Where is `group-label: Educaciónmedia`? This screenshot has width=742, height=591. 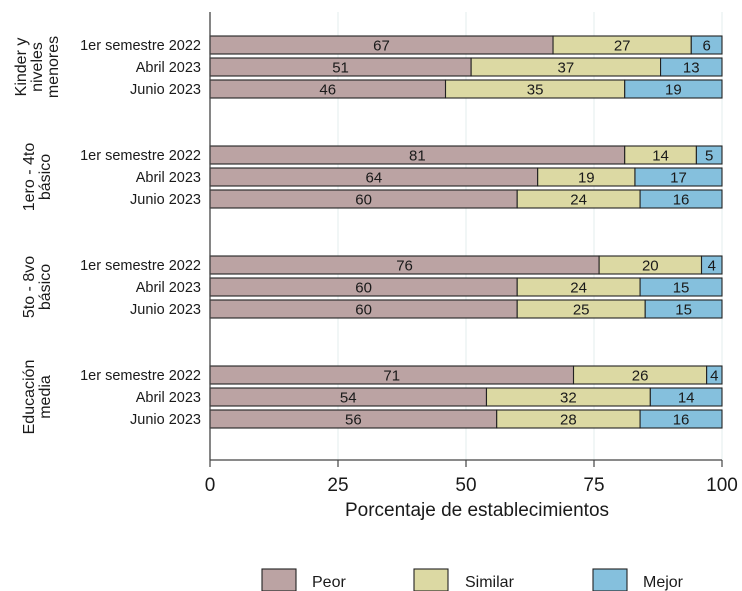
group-label: Educaciónmedia is located at coordinates (37, 397).